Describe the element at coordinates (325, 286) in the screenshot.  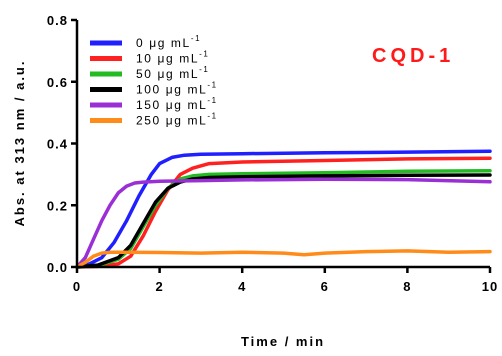
I see `x-tick-label: 6` at that location.